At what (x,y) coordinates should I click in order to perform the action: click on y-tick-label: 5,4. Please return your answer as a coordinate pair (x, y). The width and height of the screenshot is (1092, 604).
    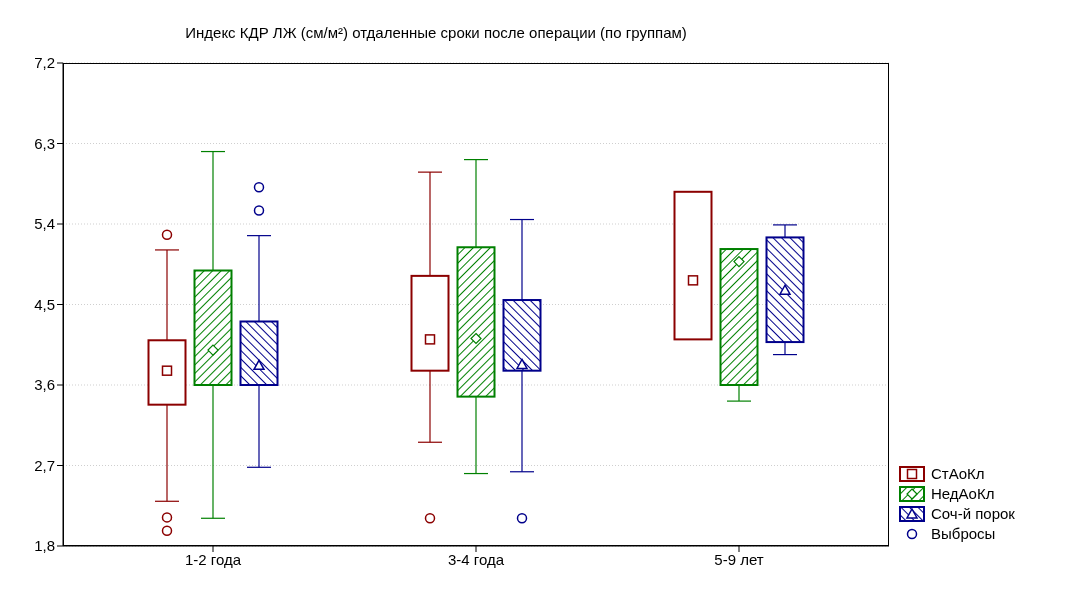
    Looking at the image, I should click on (44, 224).